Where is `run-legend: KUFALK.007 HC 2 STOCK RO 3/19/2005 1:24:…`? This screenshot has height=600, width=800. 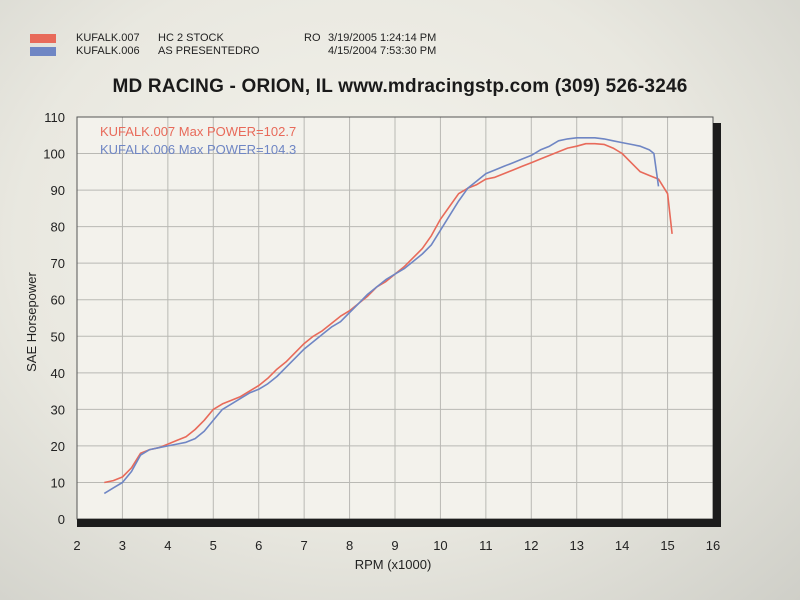 run-legend: KUFALK.007 HC 2 STOCK RO 3/19/2005 1:24:… is located at coordinates (233, 45).